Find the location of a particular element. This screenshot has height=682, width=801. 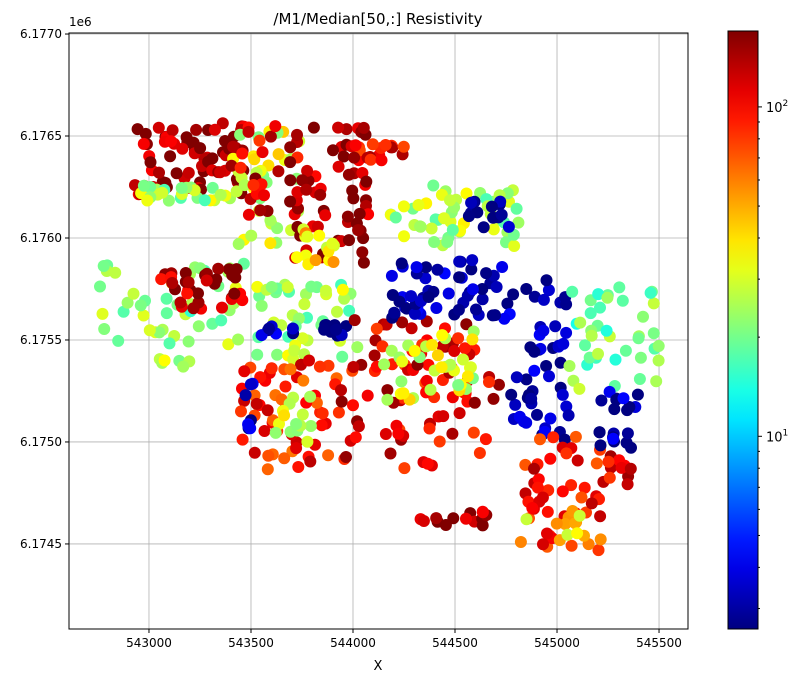

y-tick-label: 6.1755 is located at coordinates (41, 340).